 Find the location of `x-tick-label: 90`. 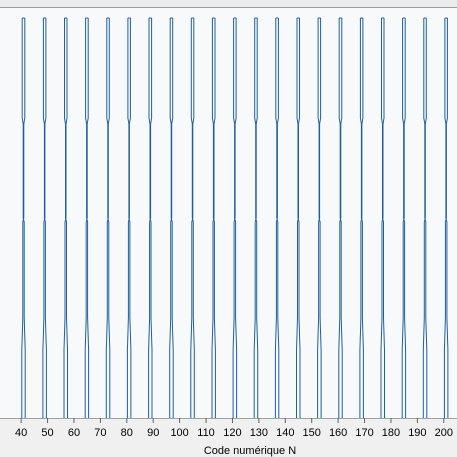

x-tick-label: 90 is located at coordinates (153, 433).